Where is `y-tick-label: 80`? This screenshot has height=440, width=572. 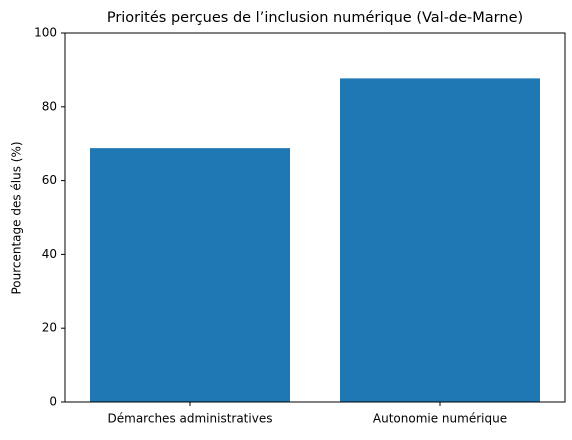
y-tick-label: 80 is located at coordinates (49, 106).